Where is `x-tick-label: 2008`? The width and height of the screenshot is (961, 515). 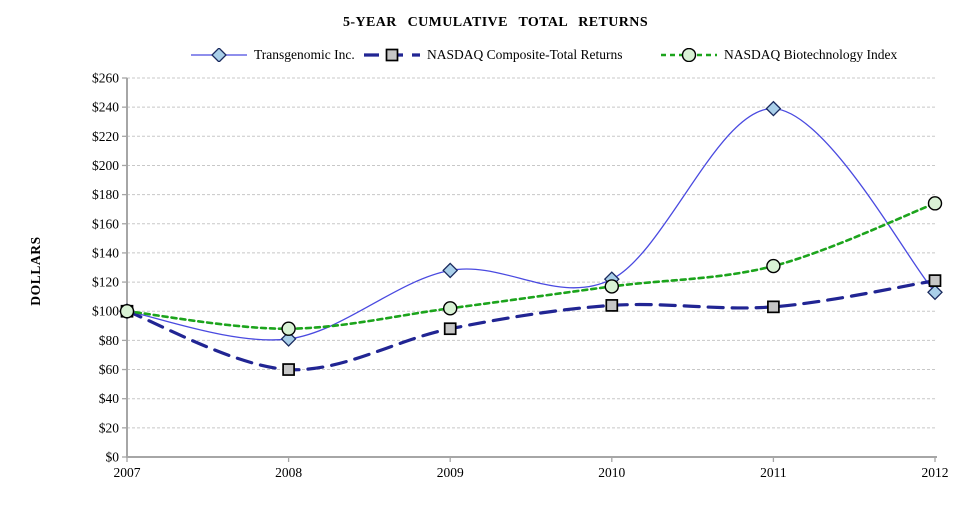 x-tick-label: 2008 is located at coordinates (288, 472).